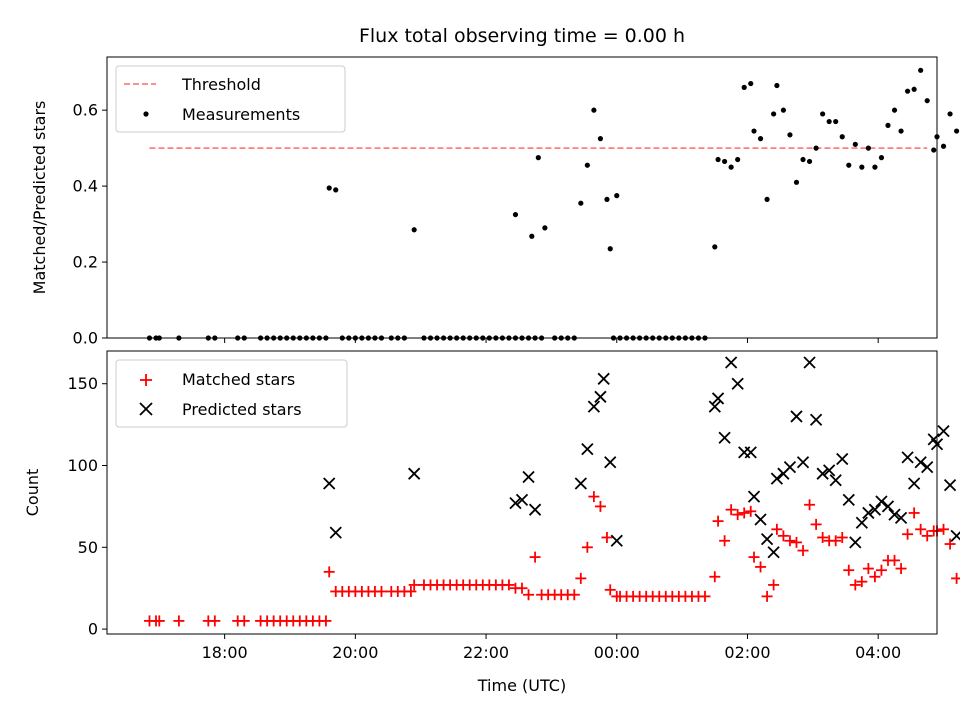  Describe the element at coordinates (146, 380) in the screenshot. I see `matched-legend-swatch` at that location.